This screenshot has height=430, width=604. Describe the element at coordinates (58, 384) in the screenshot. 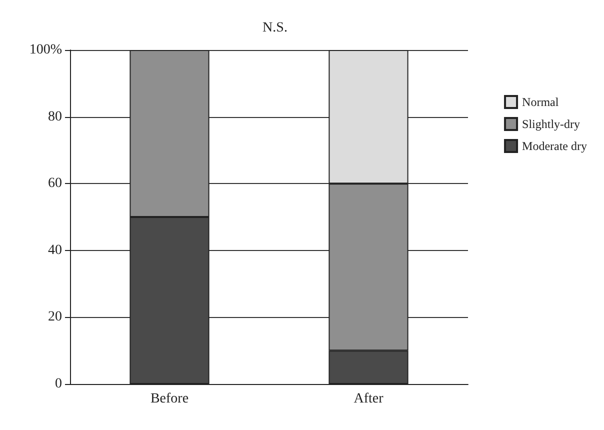

I see `y-tick-label: 0` at that location.